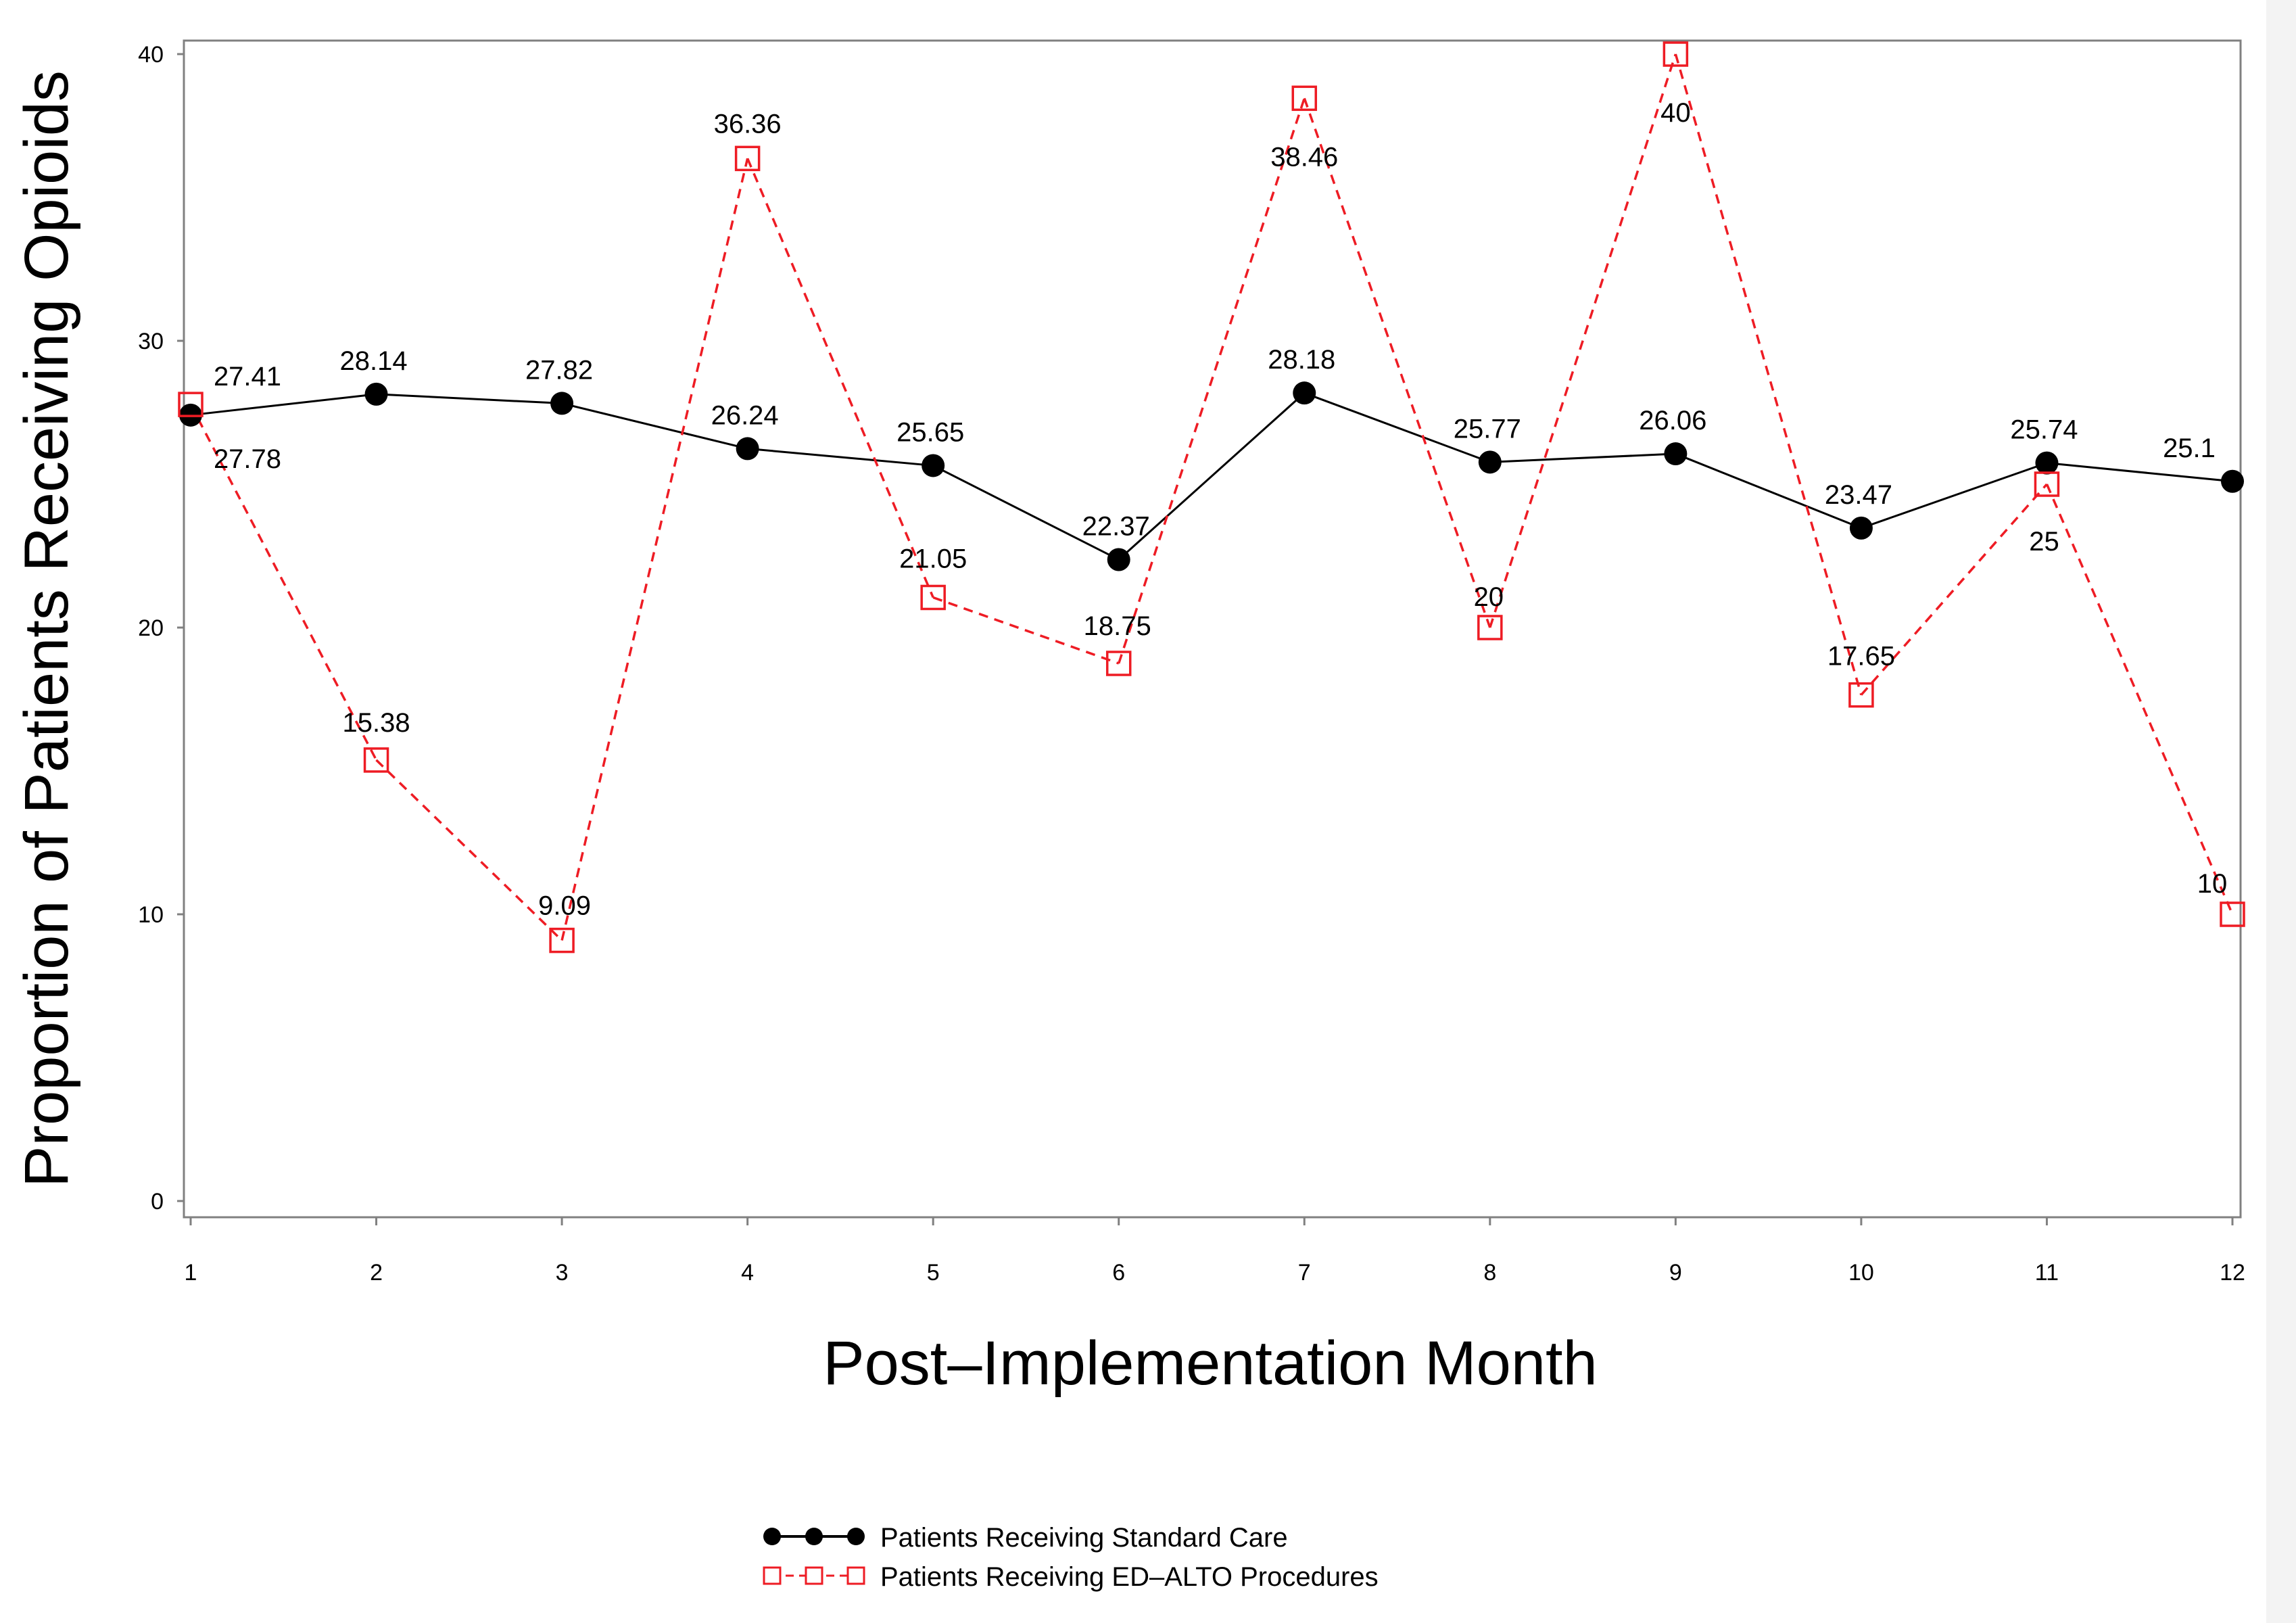  I want to click on x-tick-label: 3, so click(562, 1273).